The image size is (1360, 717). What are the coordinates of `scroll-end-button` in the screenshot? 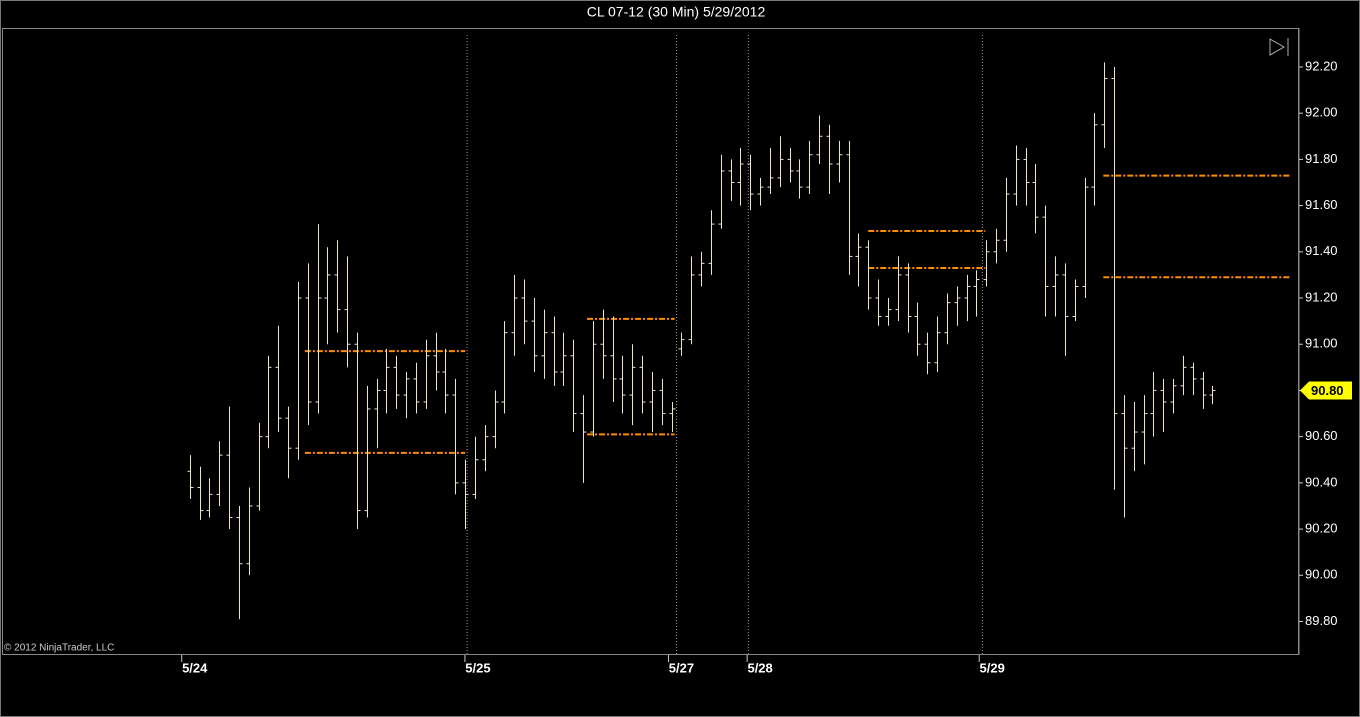 It's located at (1279, 47).